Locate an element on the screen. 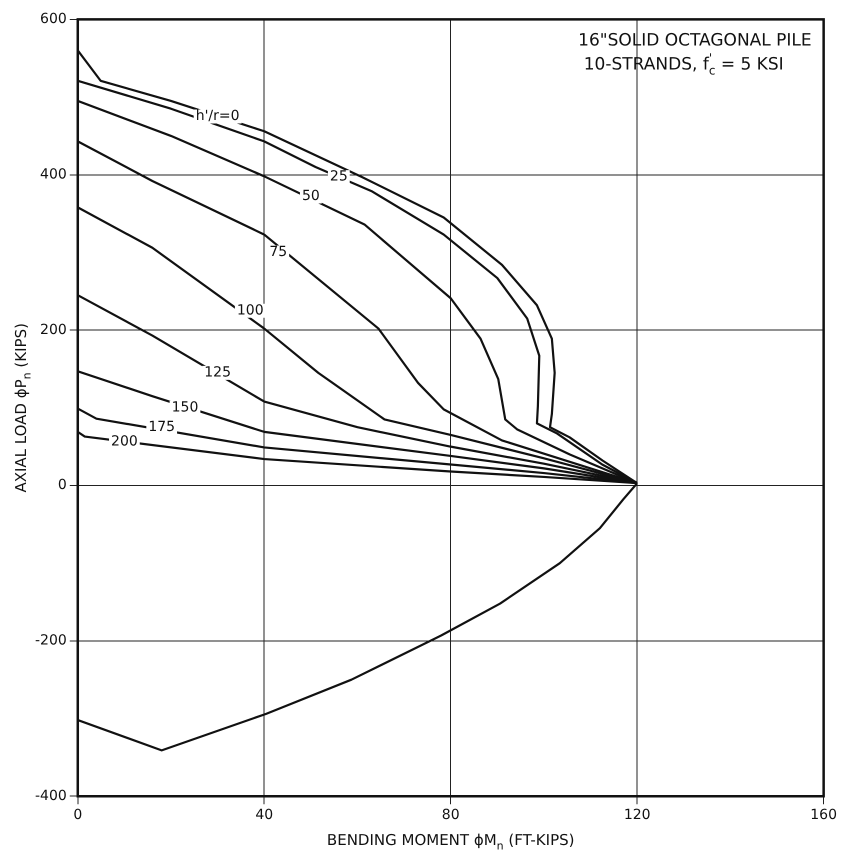  y-axis-title: AXIAL LOAD ϕPn (KIPS) is located at coordinates (23, 408).